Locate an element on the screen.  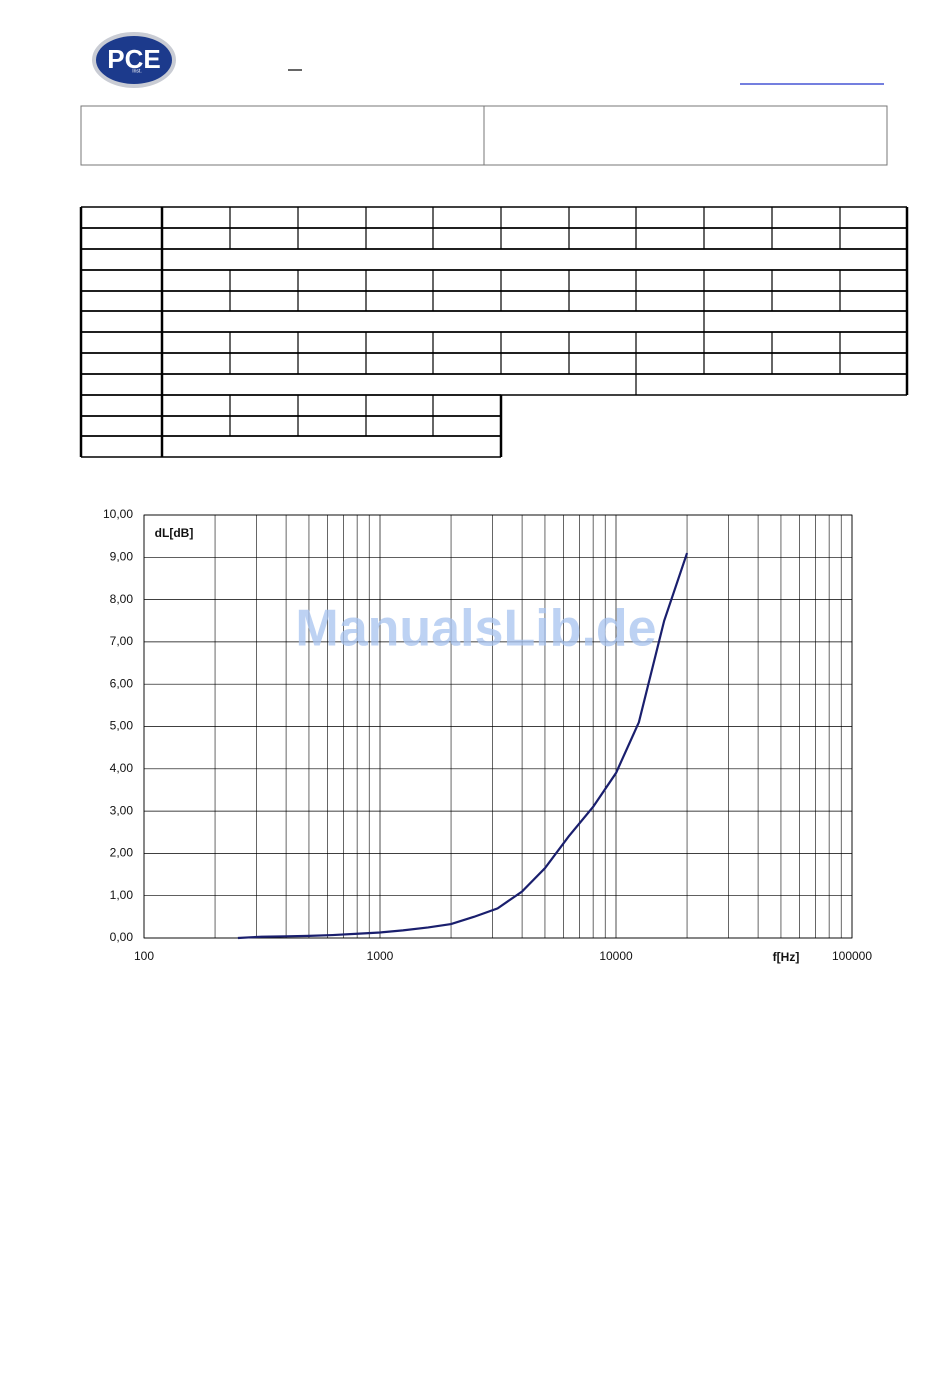
x-tick-label: 1000 is located at coordinates (380, 956).